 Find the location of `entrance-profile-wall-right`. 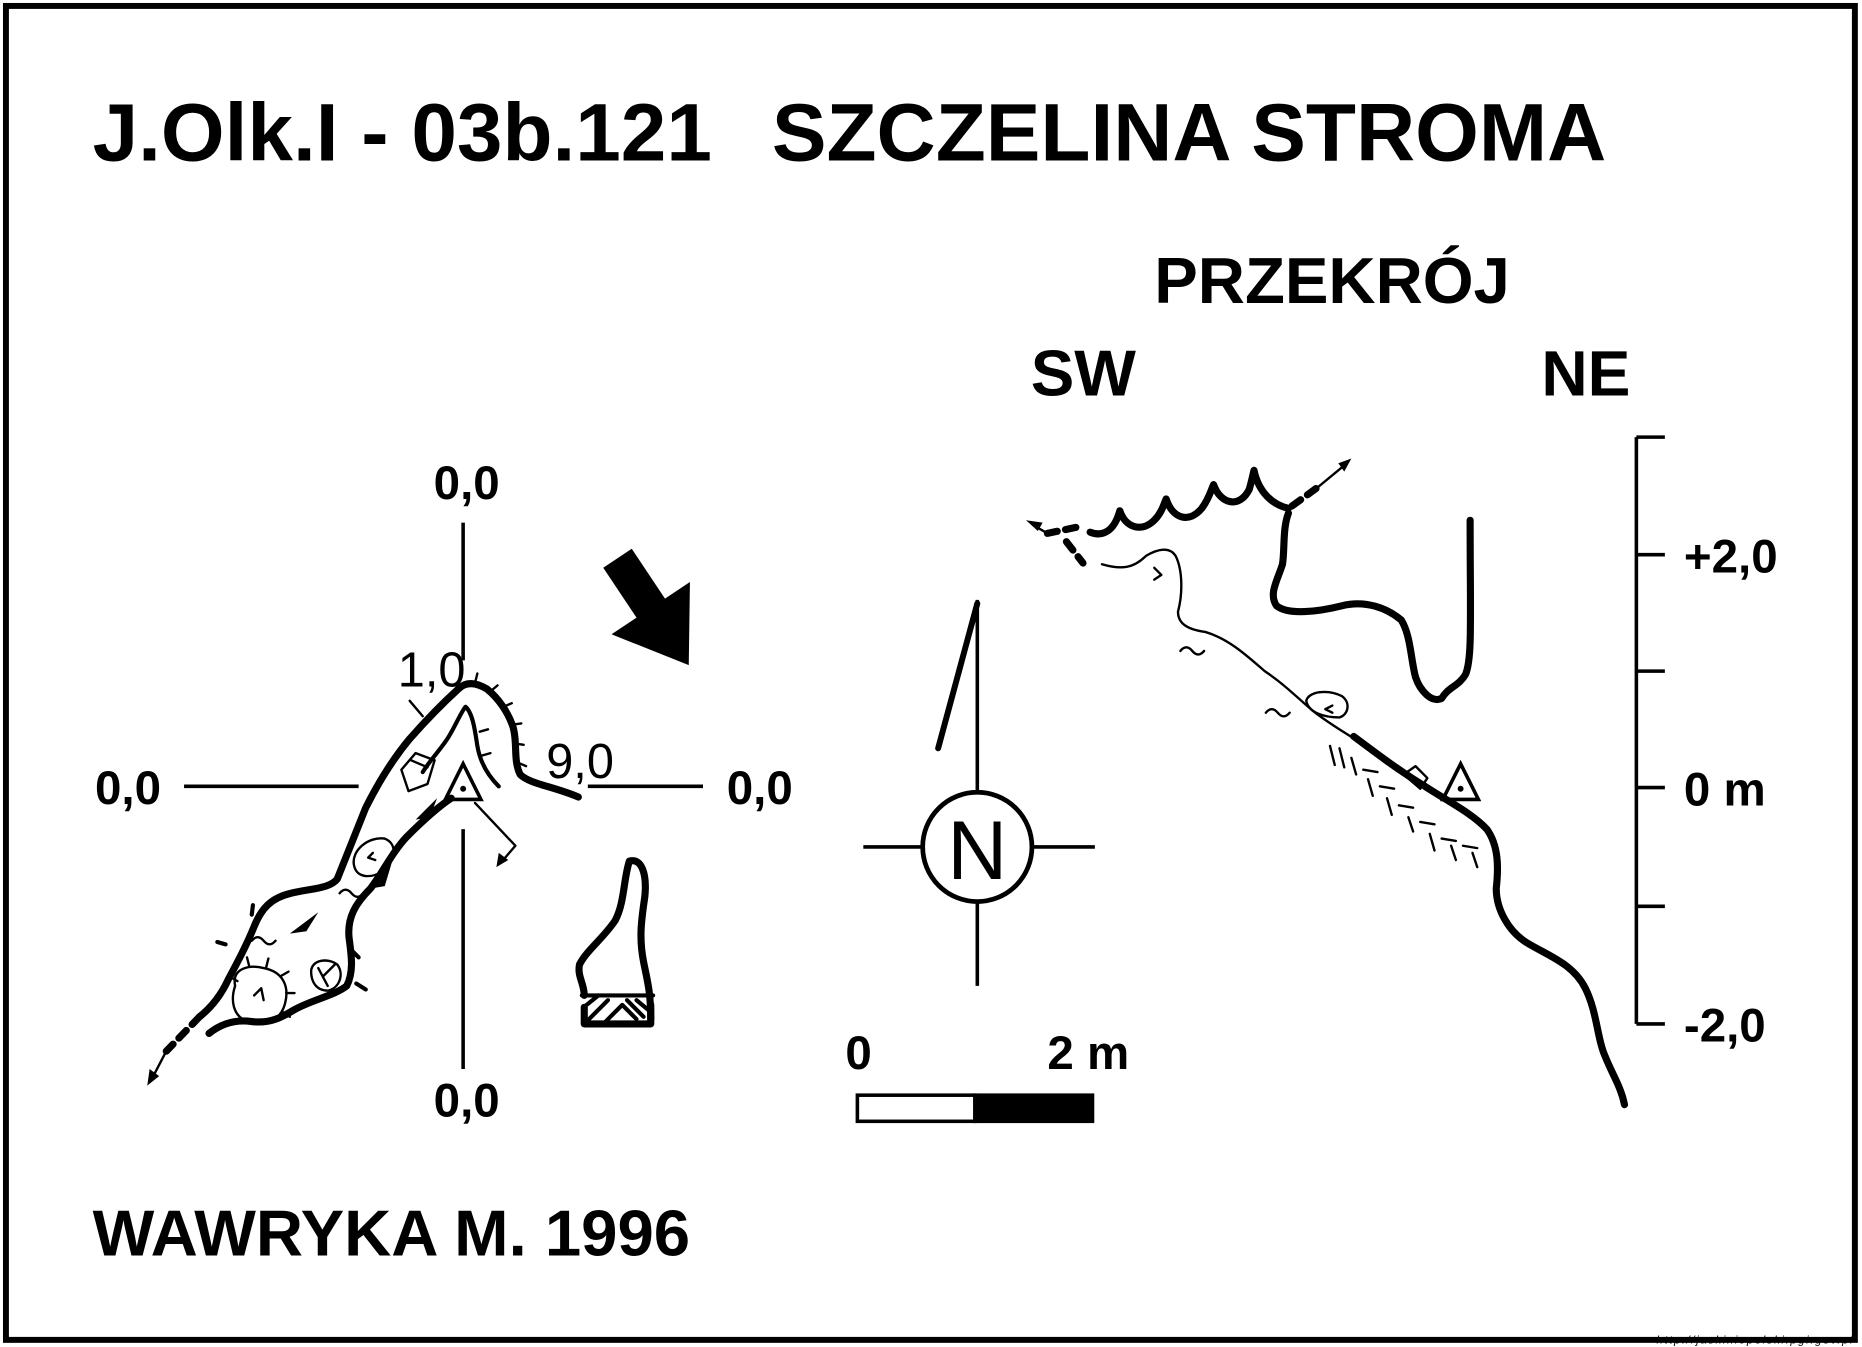

entrance-profile-wall-right is located at coordinates (640, 940).